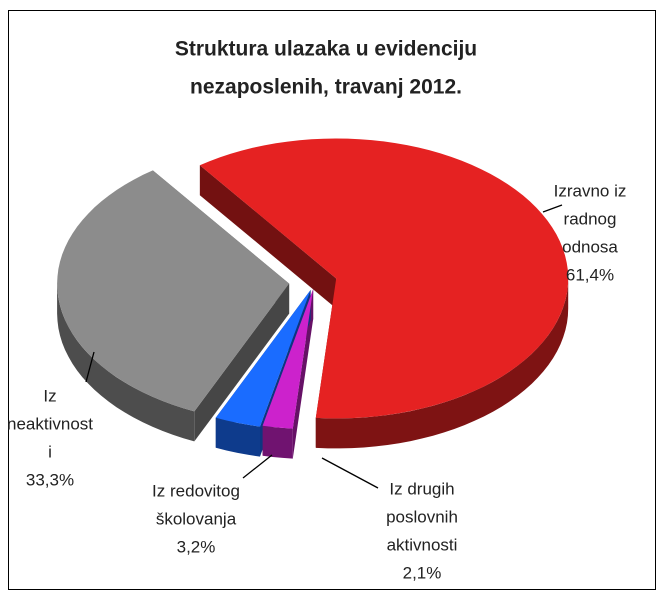 This screenshot has width=664, height=599. Describe the element at coordinates (590, 274) in the screenshot. I see `value-label: 61,4%` at that location.